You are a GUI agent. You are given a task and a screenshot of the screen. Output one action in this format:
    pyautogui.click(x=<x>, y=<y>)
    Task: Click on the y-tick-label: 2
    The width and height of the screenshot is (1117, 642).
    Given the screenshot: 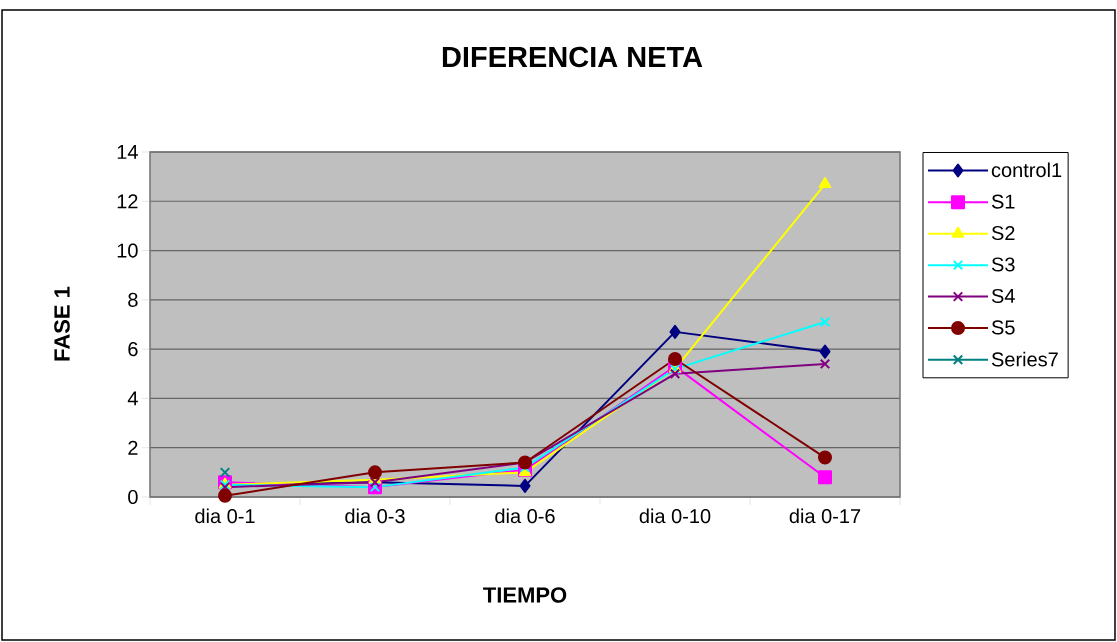 What is the action you would take?
    pyautogui.click(x=133, y=447)
    